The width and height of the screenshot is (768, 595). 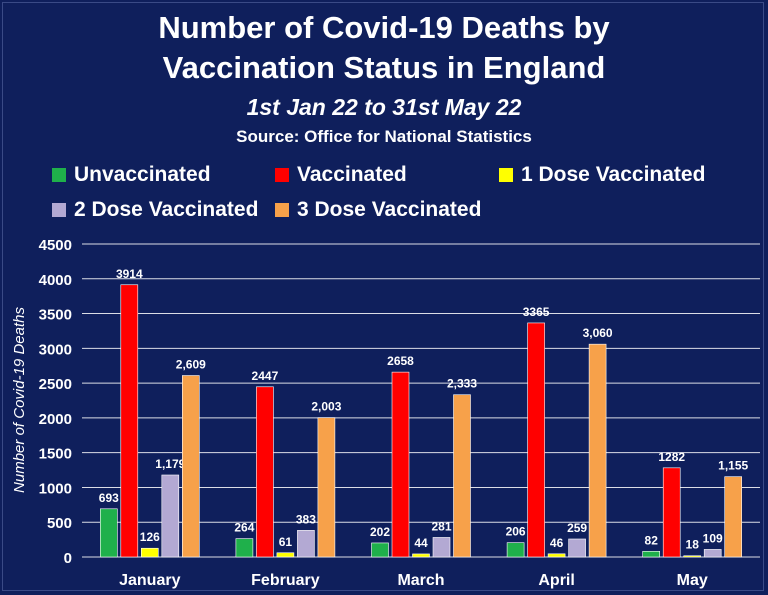 What do you see at coordinates (55, 419) in the screenshot?
I see `y-tick-label: 2000` at bounding box center [55, 419].